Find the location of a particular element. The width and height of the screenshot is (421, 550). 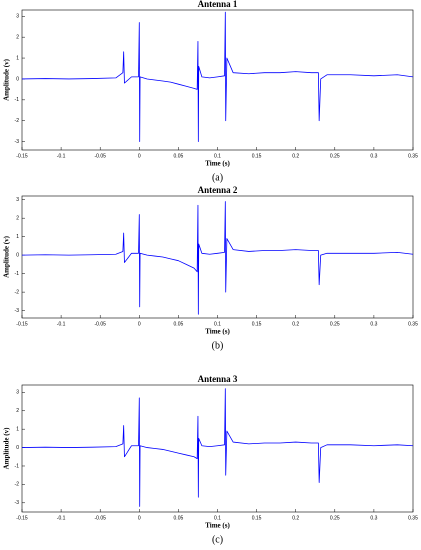

chart-title: Antenna 3 is located at coordinates (218, 379).